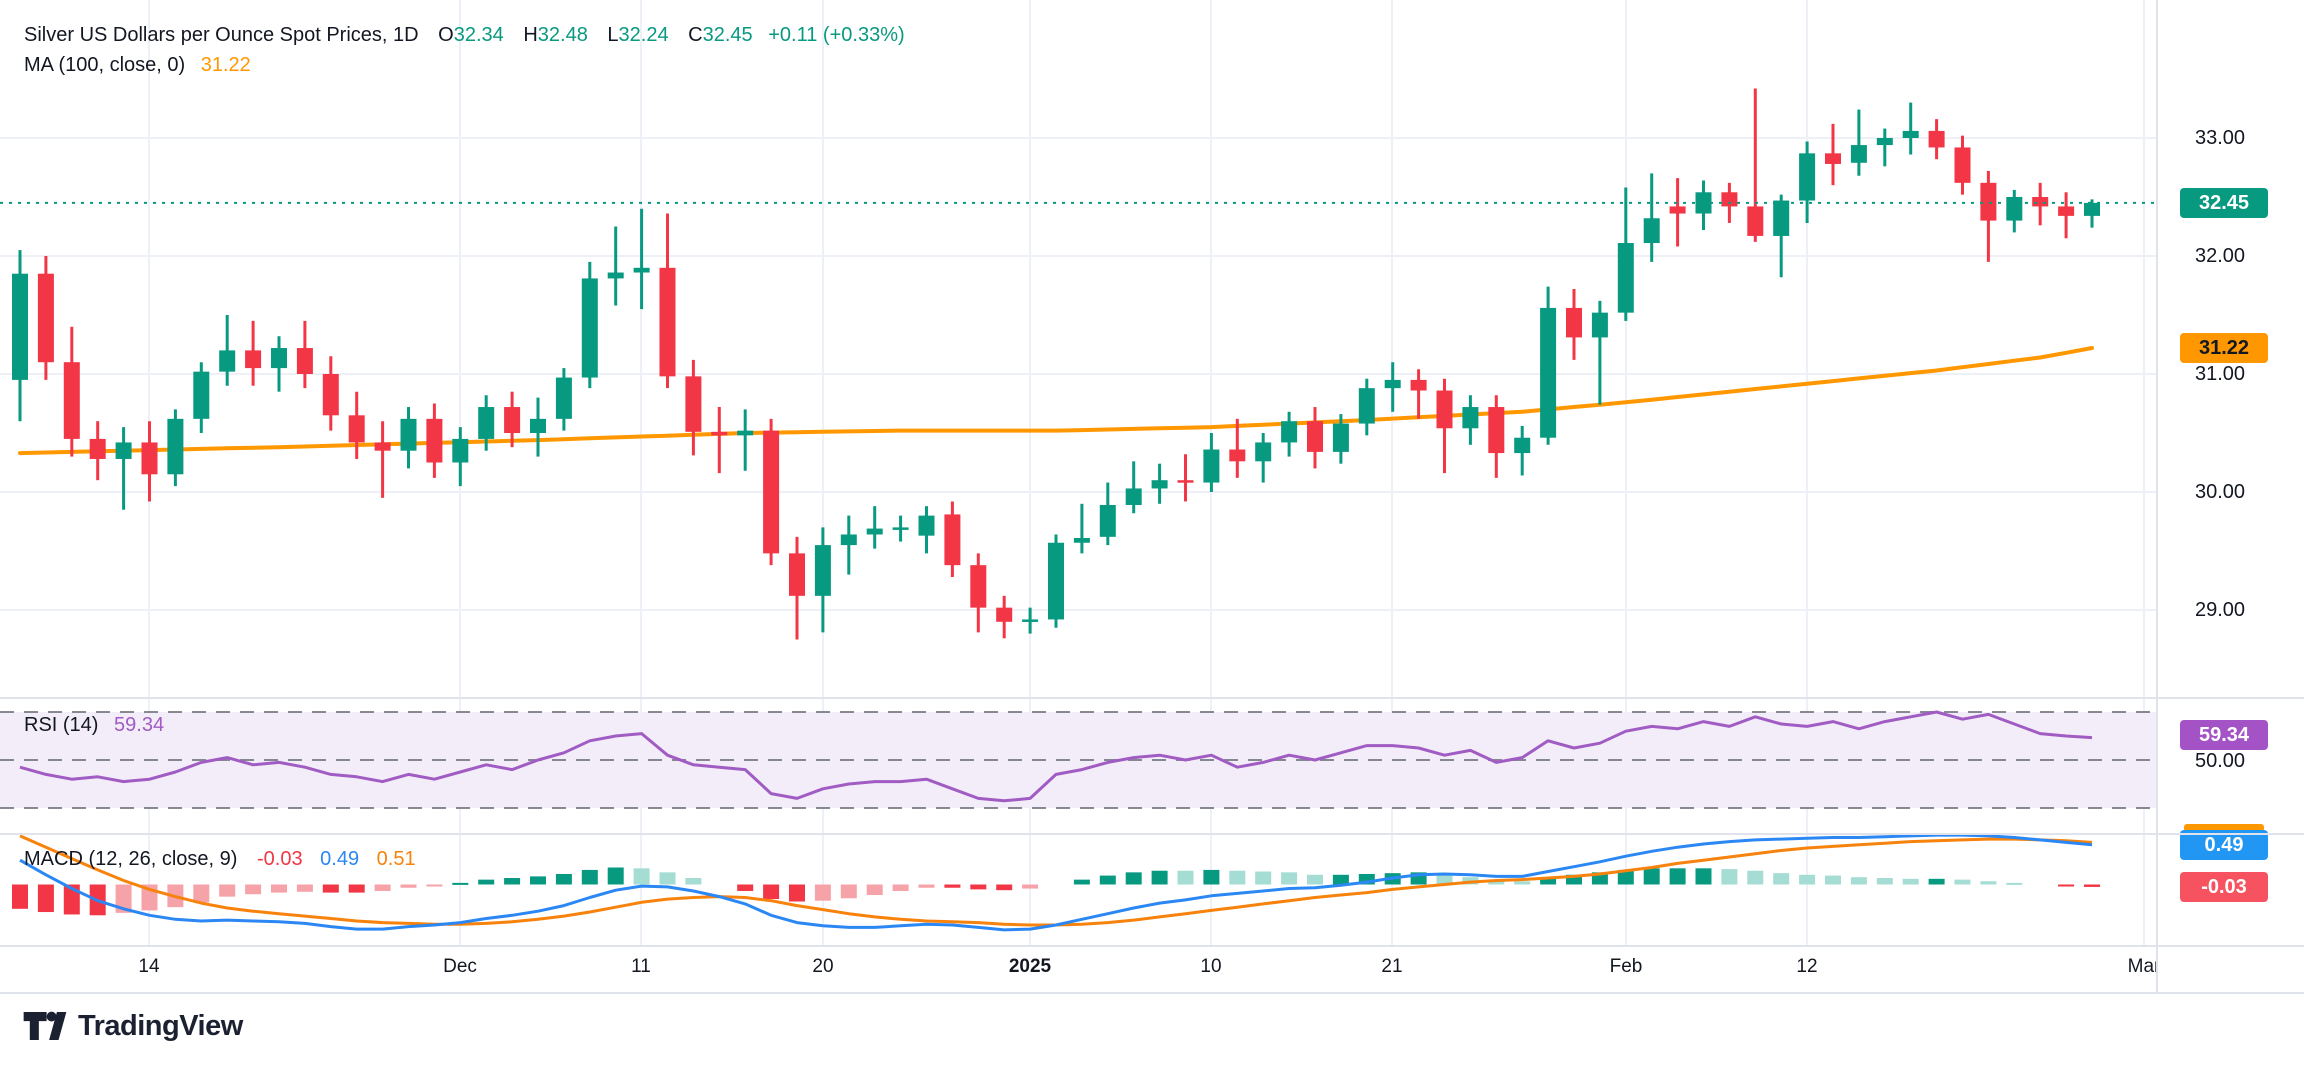 Image resolution: width=2304 pixels, height=1066 pixels. I want to click on axis-separator, so click(1152, 946).